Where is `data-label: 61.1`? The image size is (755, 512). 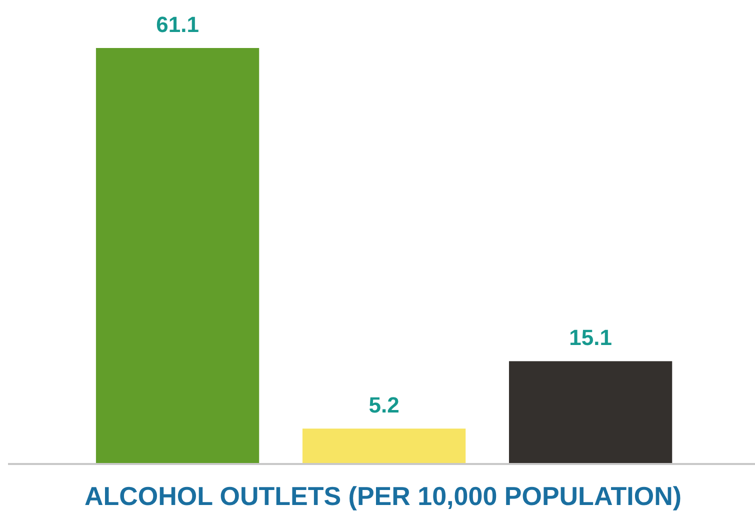 data-label: 61.1 is located at coordinates (177, 24).